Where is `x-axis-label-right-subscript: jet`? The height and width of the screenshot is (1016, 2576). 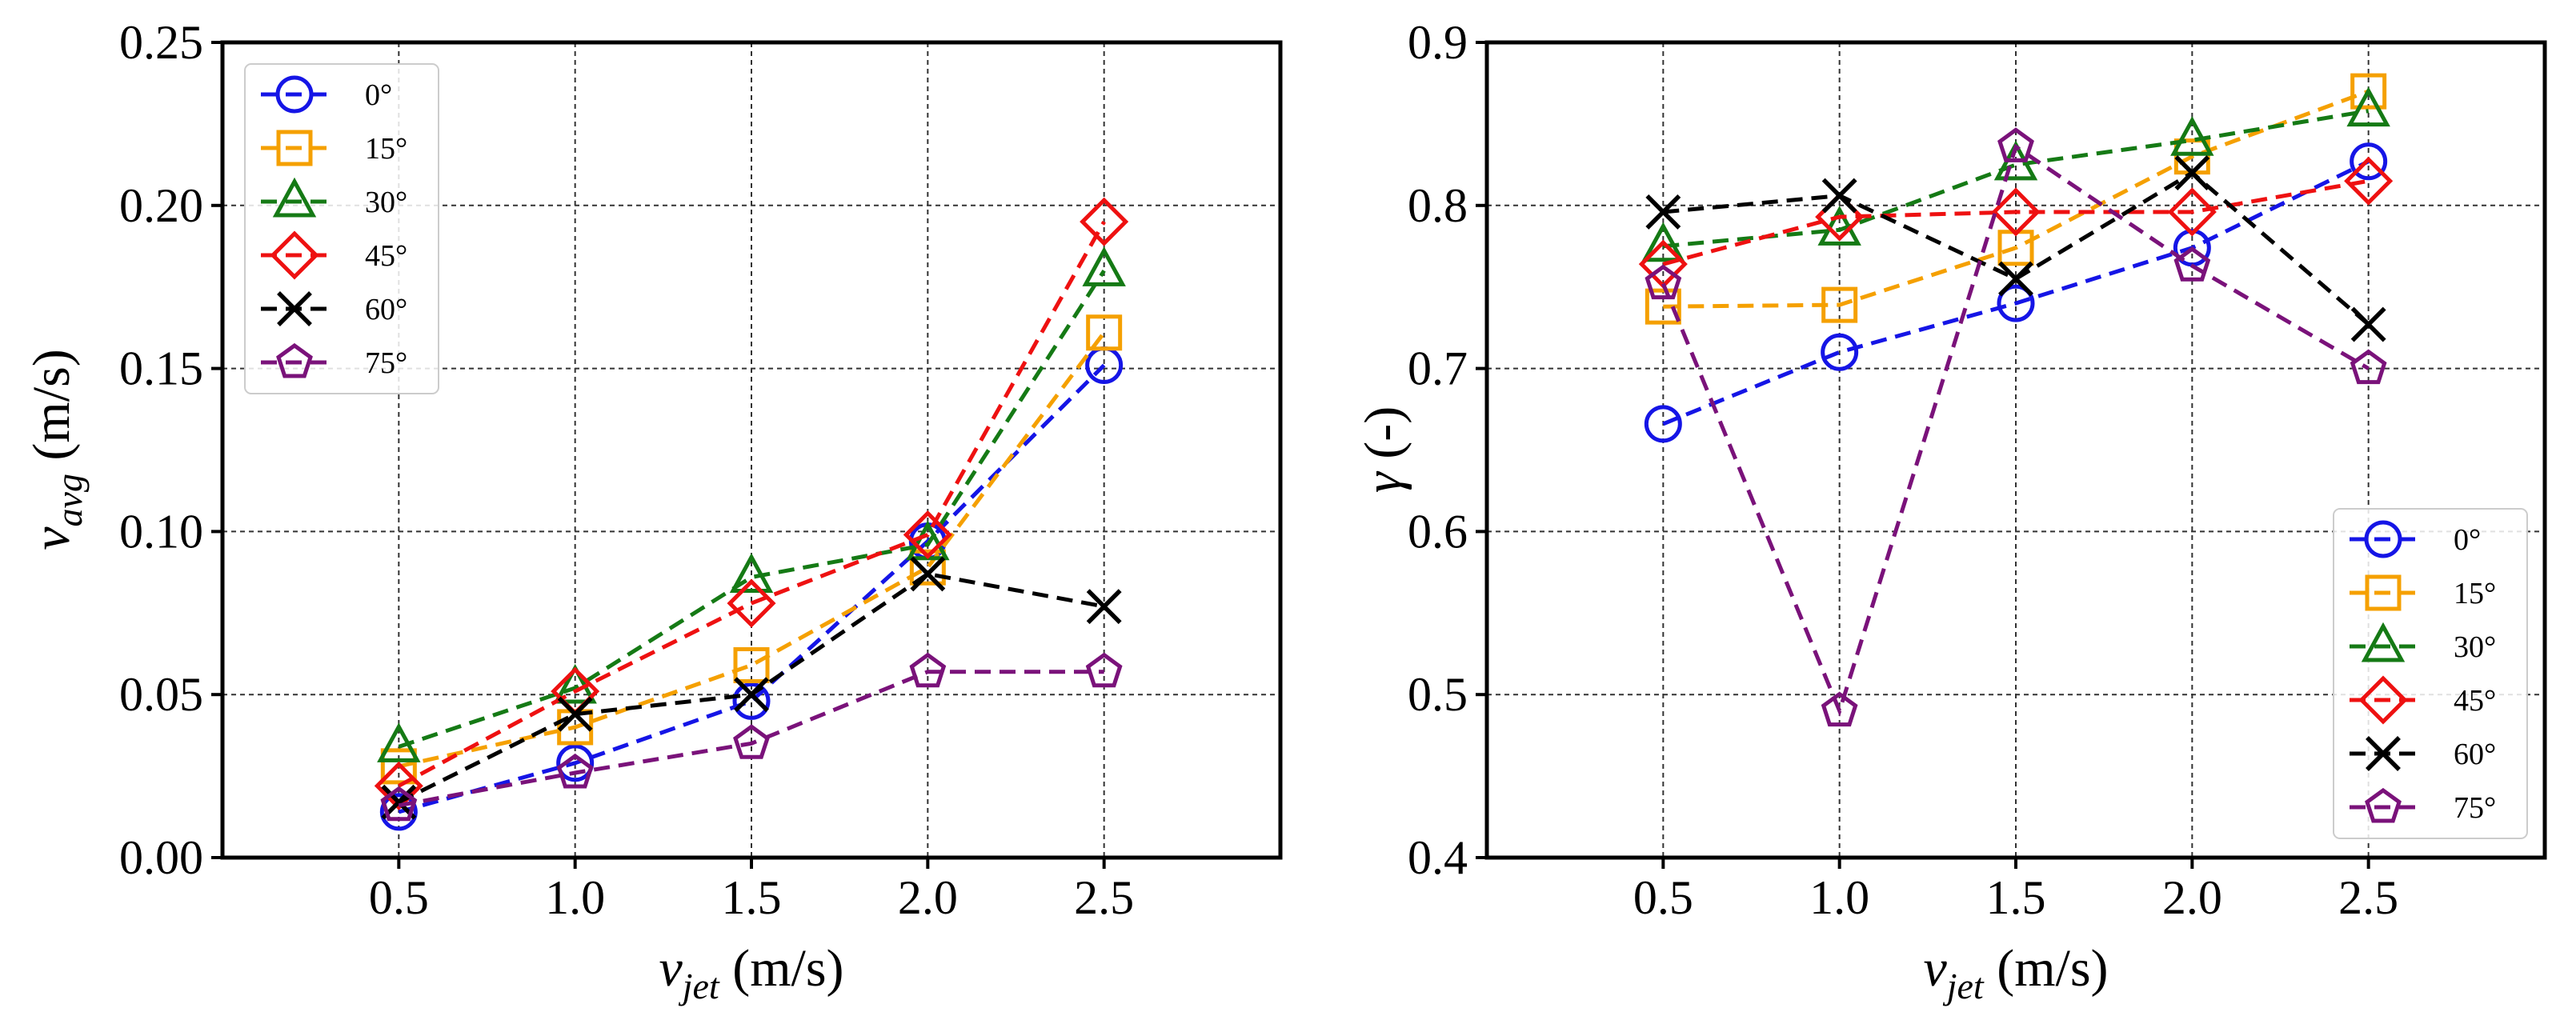
x-axis-label-right-subscript: jet is located at coordinates (1964, 986).